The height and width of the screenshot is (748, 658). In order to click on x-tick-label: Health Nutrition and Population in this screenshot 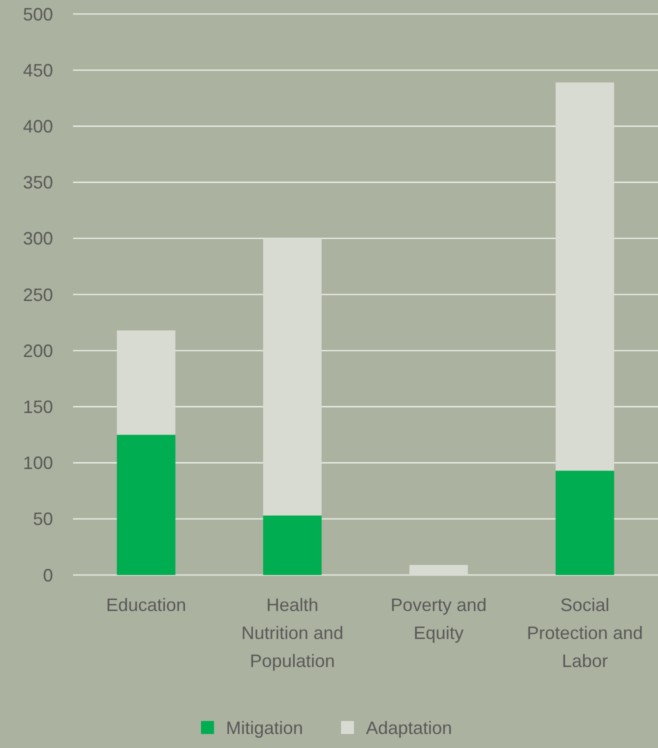, I will do `click(292, 633)`.